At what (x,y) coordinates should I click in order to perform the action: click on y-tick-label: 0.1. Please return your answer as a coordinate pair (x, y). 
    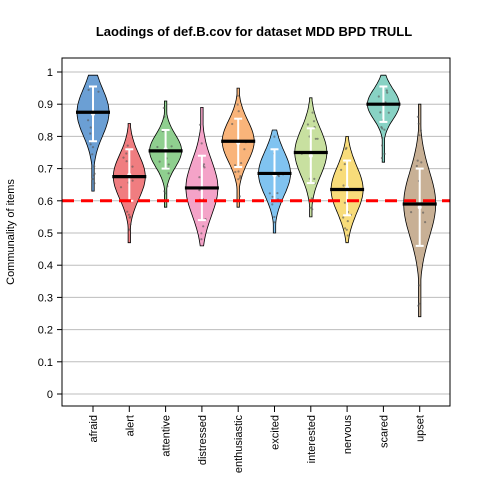
    Looking at the image, I should click on (45, 363).